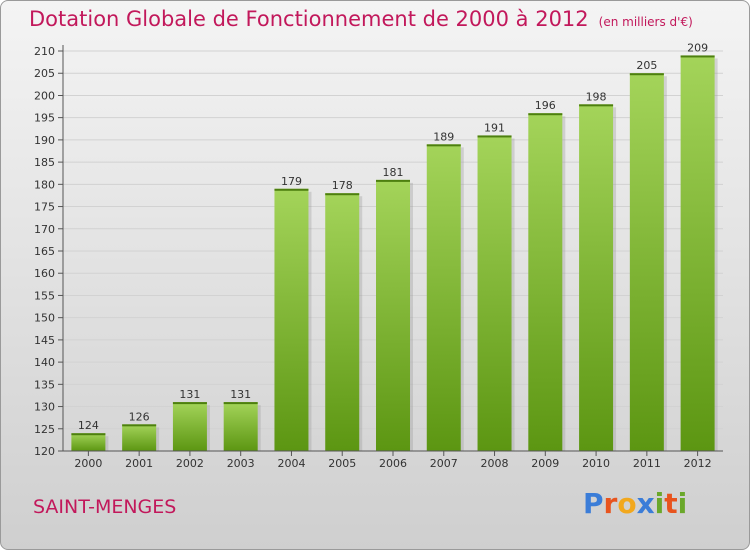 This screenshot has height=550, width=750. What do you see at coordinates (627, 503) in the screenshot?
I see `logo-letter: o` at bounding box center [627, 503].